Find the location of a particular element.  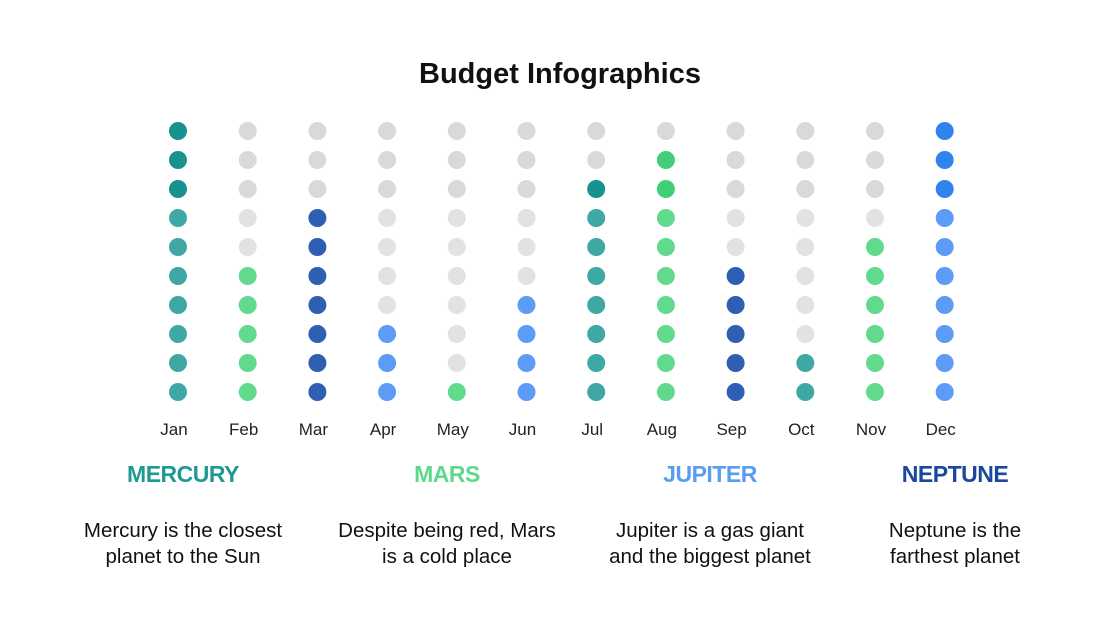

month-label: Feb is located at coordinates (243, 429).